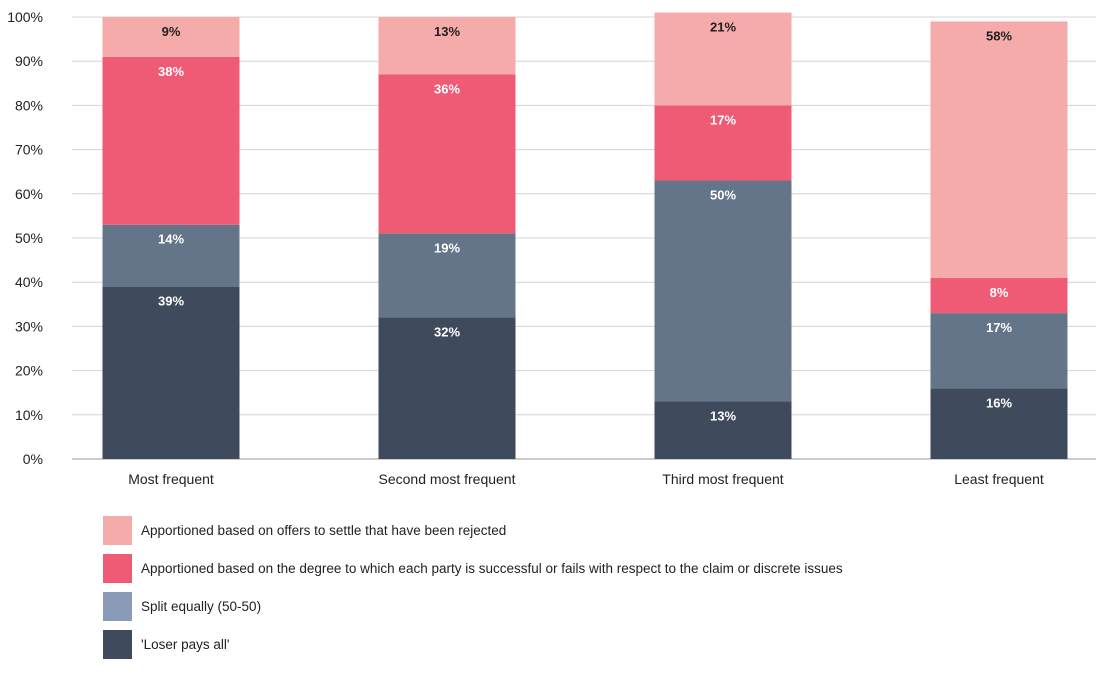 This screenshot has height=677, width=1104. I want to click on y-tick-label: 90%, so click(29, 61).